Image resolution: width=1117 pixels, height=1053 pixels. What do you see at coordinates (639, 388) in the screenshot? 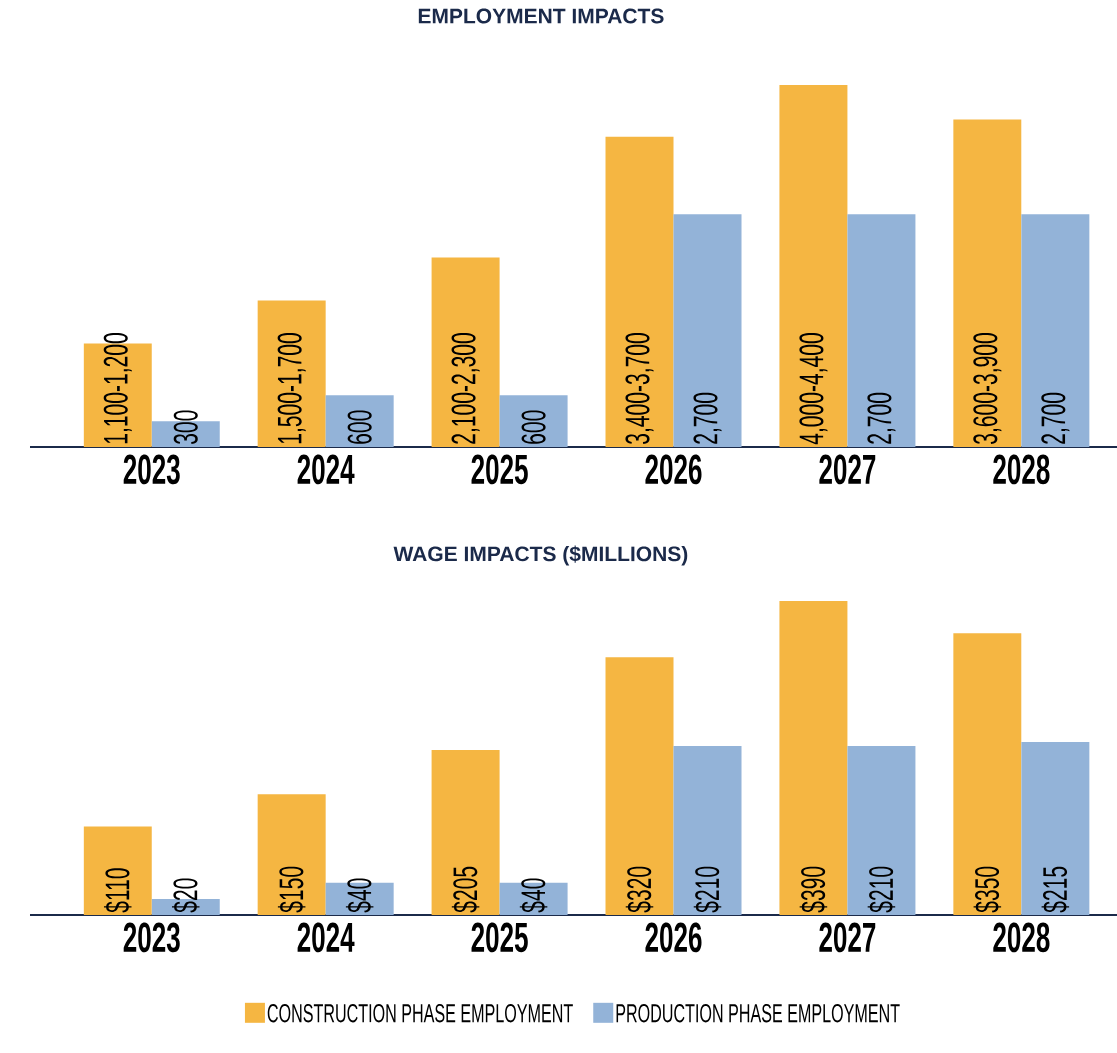
I see `data-label: 3,400-3,700` at bounding box center [639, 388].